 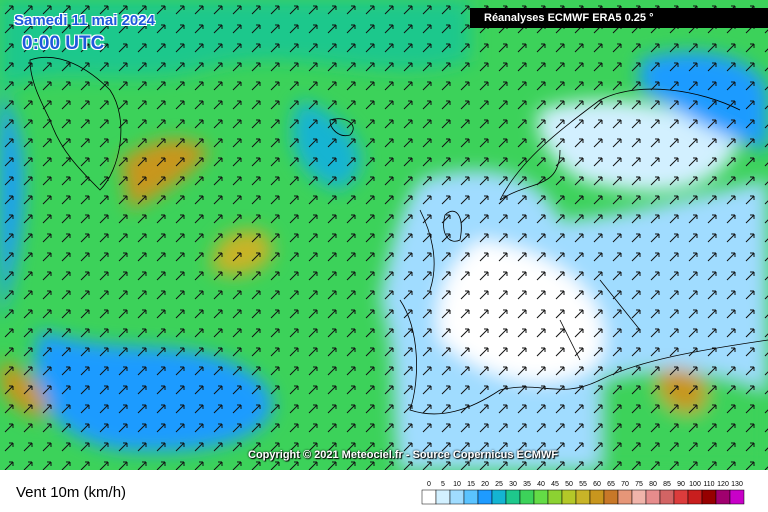 I want to click on legend-tick-label: 85, so click(x=667, y=484).